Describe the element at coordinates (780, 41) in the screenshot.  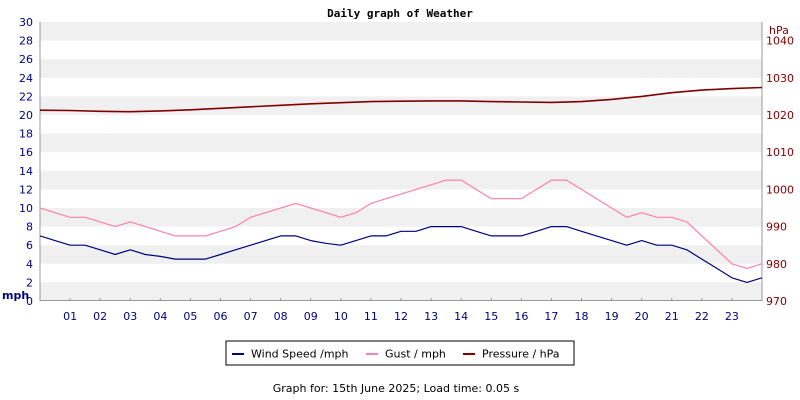
I see `right-tick-label: 1040` at that location.